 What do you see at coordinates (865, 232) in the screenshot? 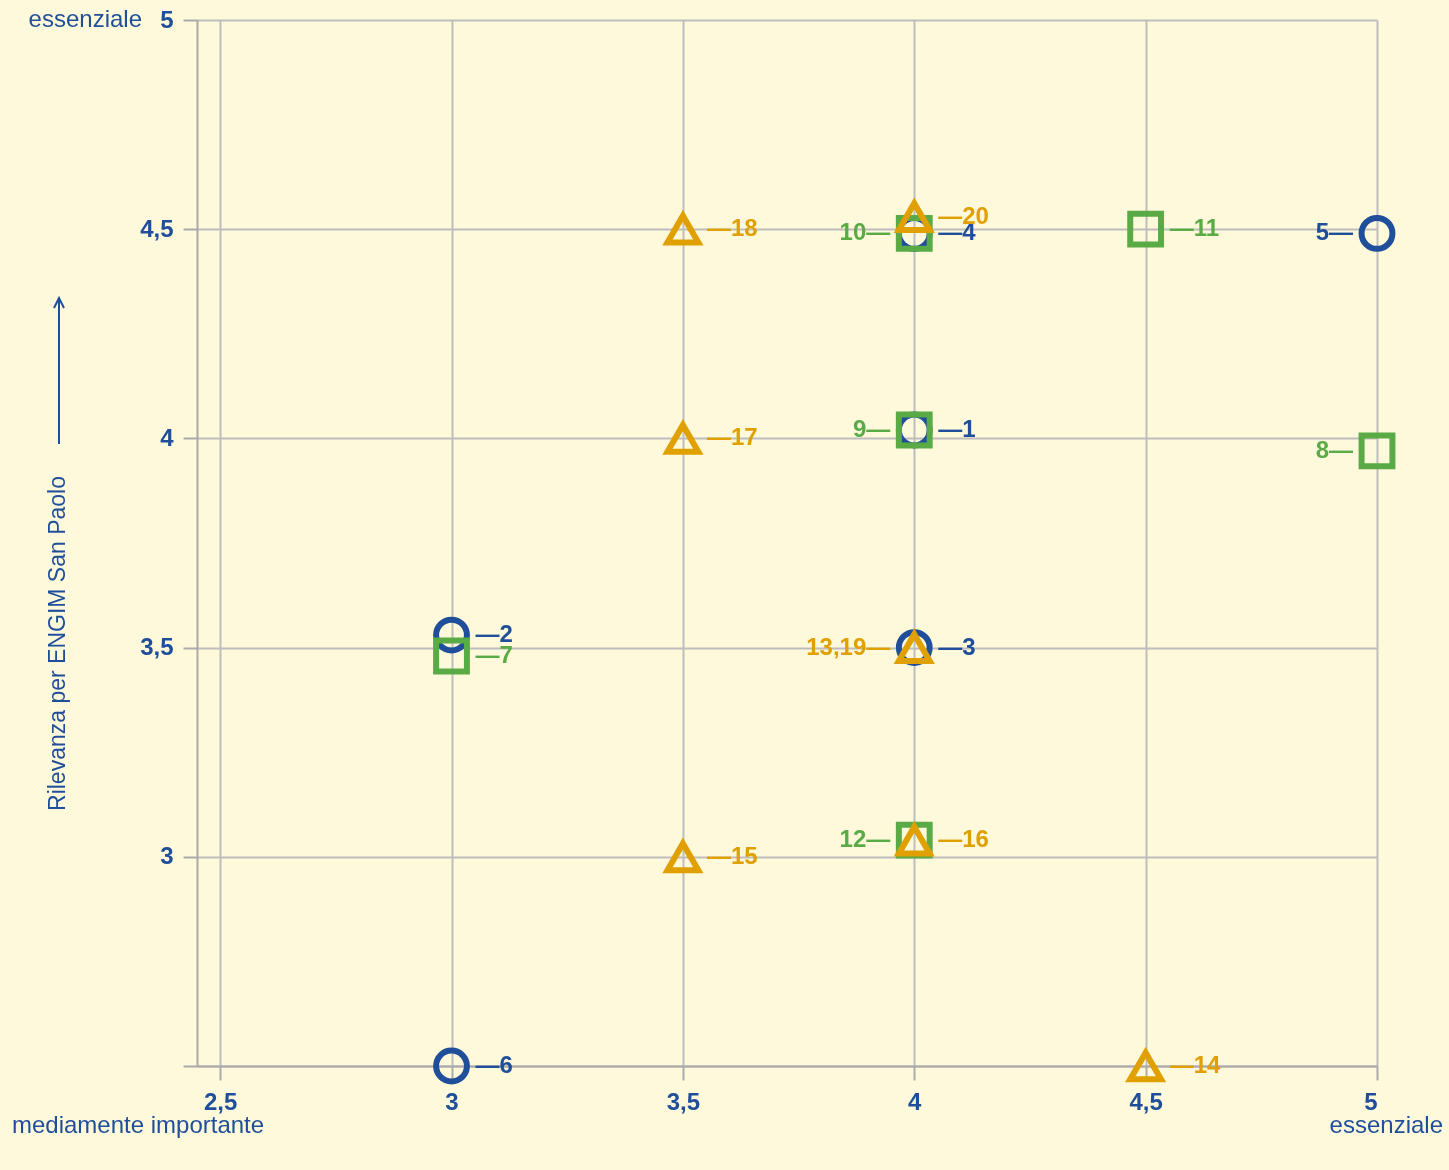
I see `annotation: 10—` at bounding box center [865, 232].